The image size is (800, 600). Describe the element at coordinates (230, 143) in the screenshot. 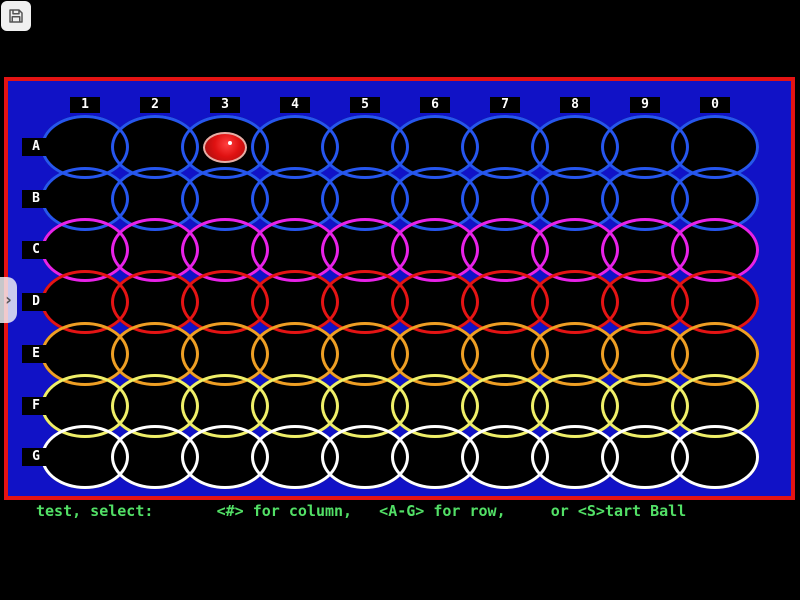

I see `ball-highlight` at that location.